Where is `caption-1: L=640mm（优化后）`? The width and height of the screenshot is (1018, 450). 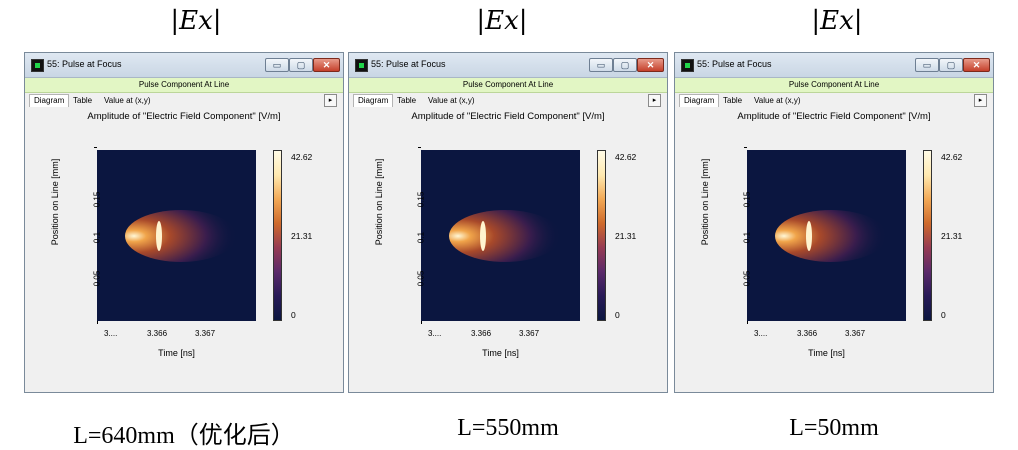 caption-1: L=640mm（优化后） is located at coordinates (184, 436).